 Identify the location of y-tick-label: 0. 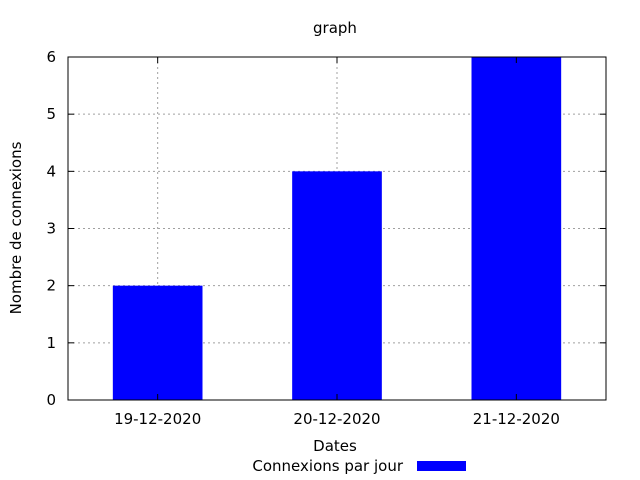
(51, 400).